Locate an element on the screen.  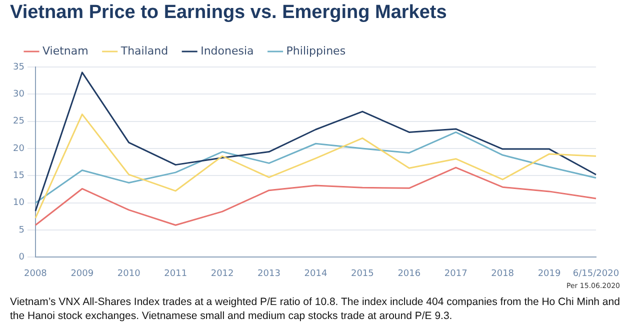
x-tick-label: 2014 is located at coordinates (316, 273).